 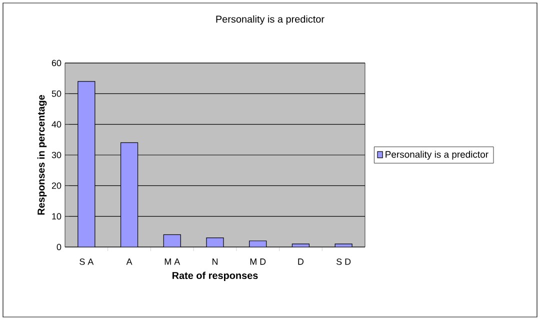 I want to click on legend-label: Personality is a predictor, so click(x=437, y=155).